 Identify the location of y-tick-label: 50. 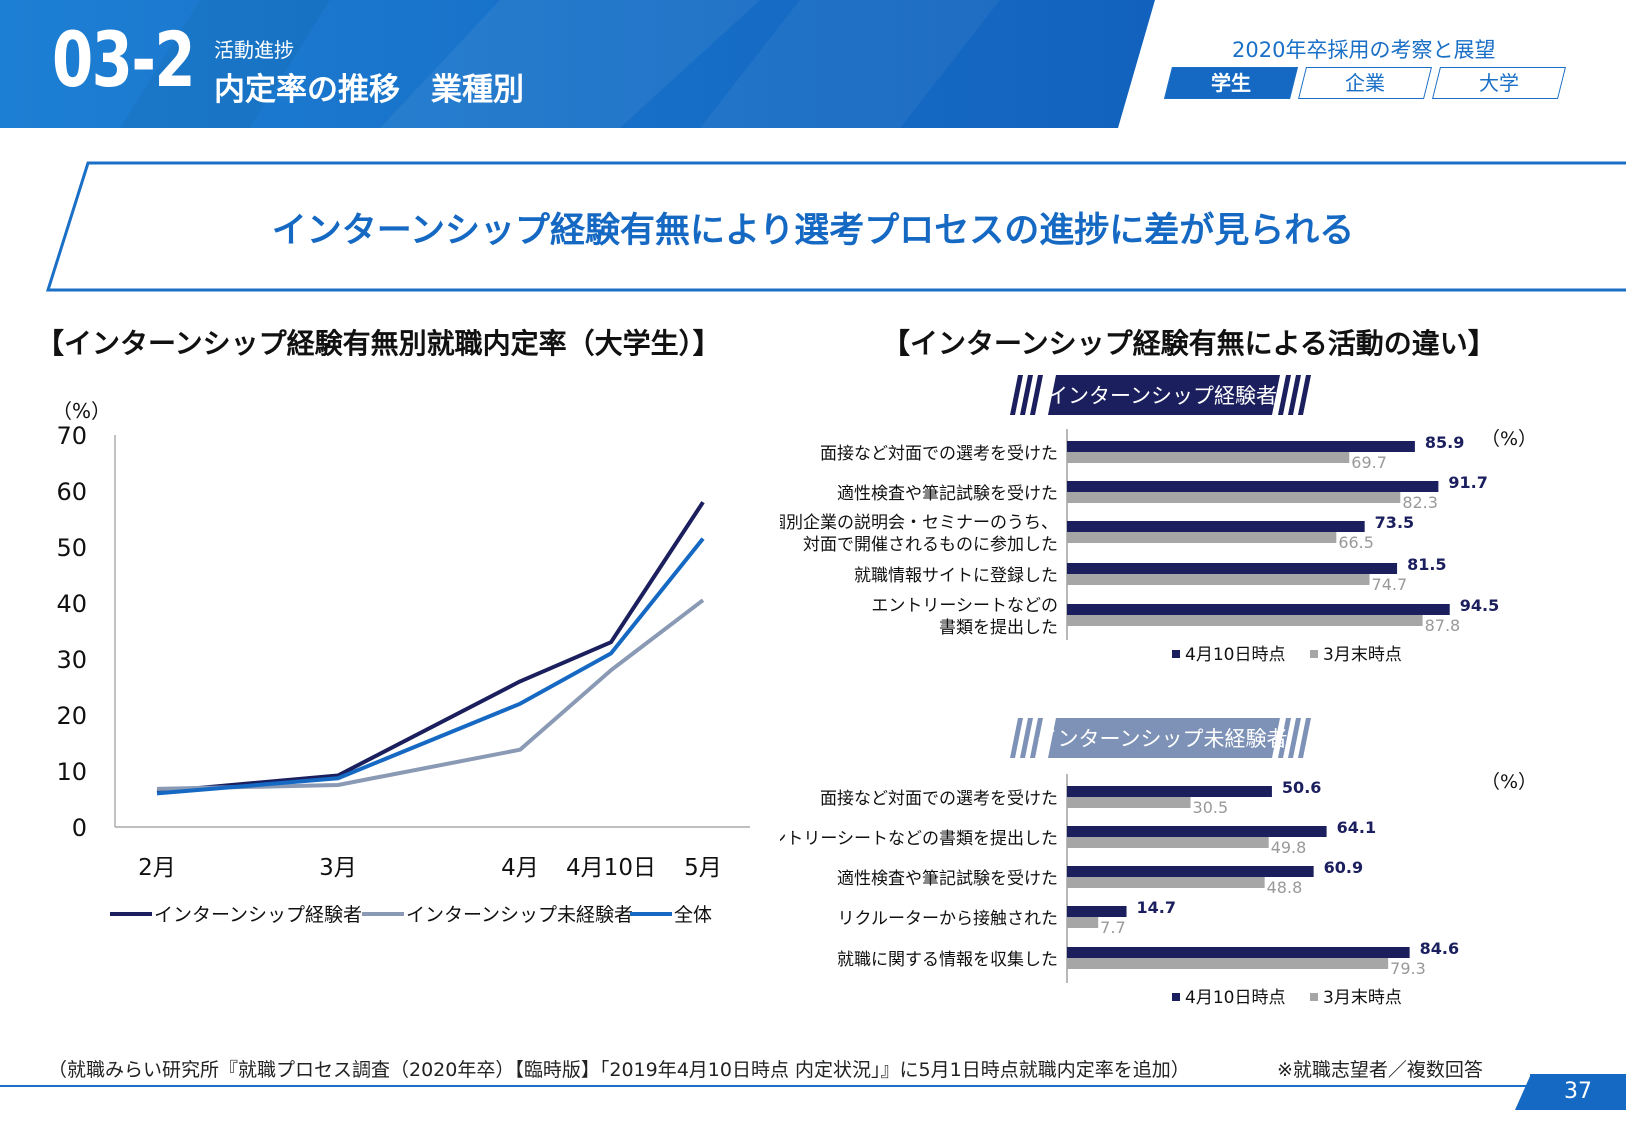
(71, 548).